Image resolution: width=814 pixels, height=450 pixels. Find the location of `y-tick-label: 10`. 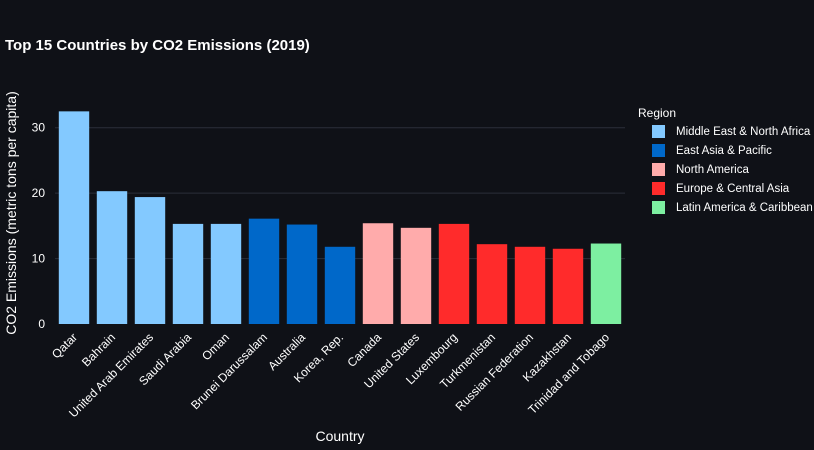

y-tick-label: 10 is located at coordinates (39, 259).